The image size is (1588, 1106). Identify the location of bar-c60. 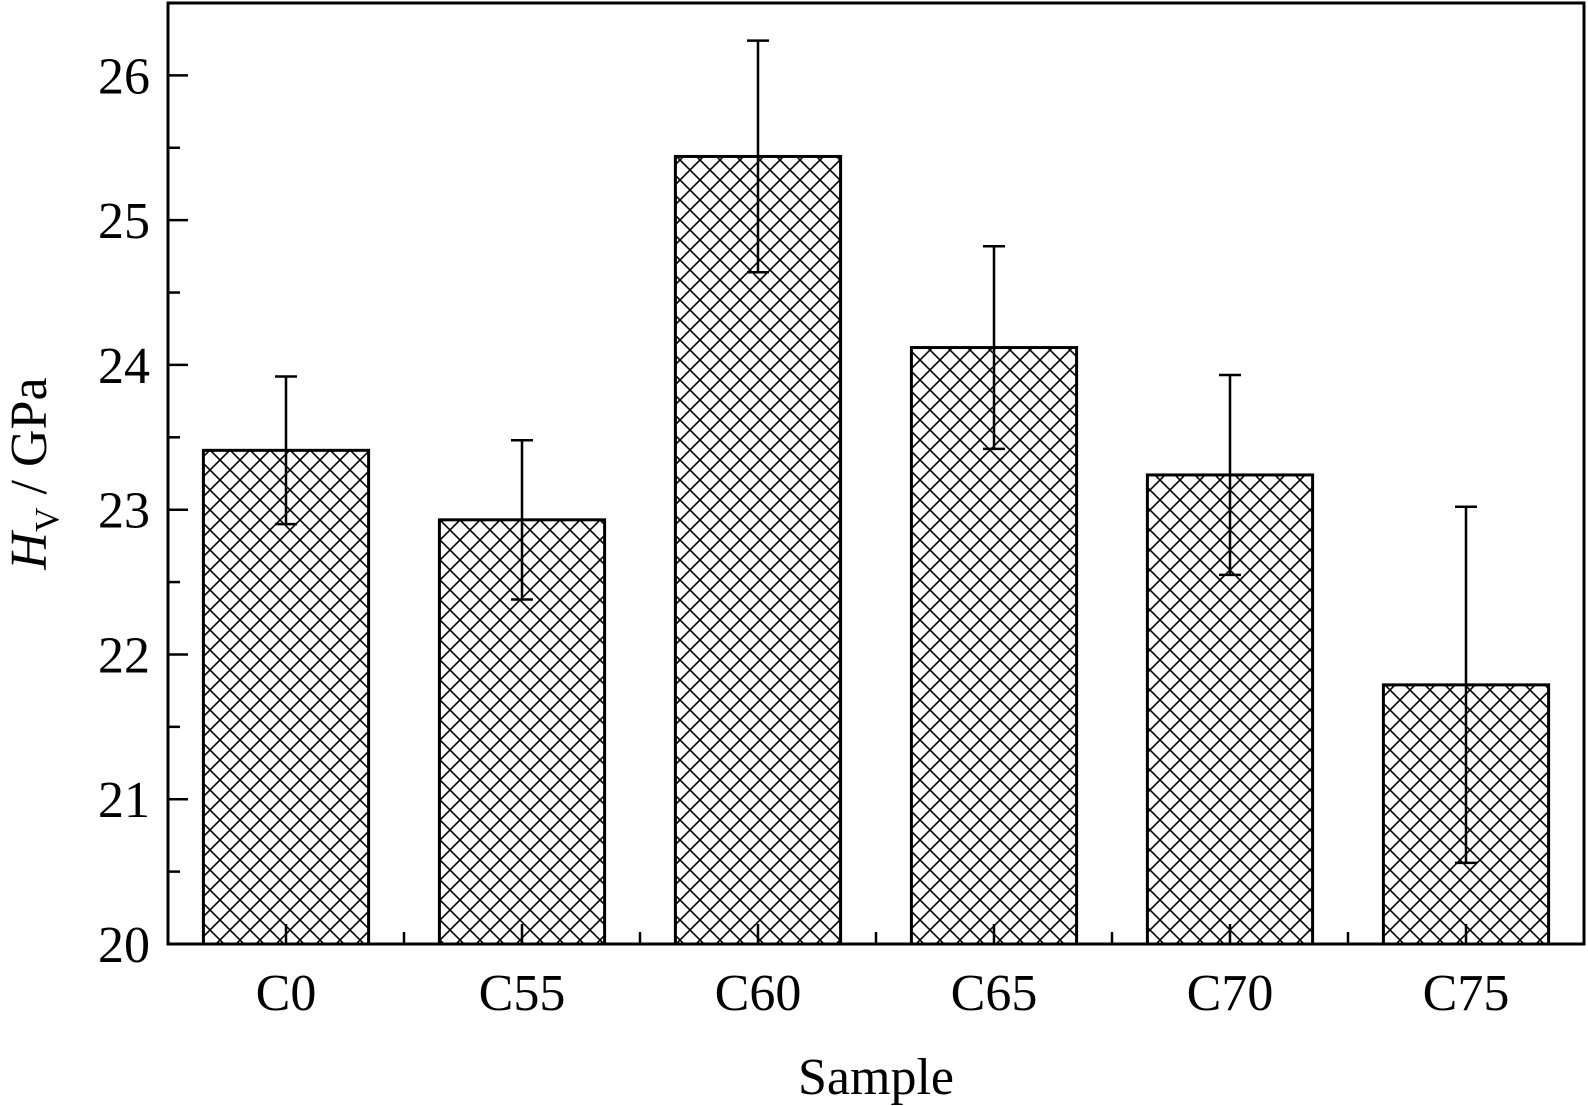
(758, 550).